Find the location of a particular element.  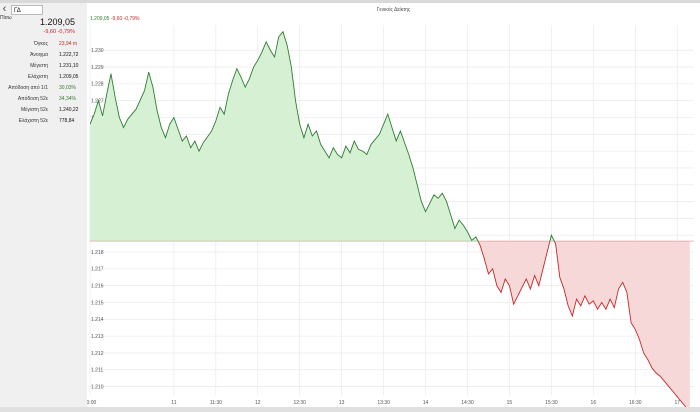

stat-value: 1.209,05 is located at coordinates (69, 77).